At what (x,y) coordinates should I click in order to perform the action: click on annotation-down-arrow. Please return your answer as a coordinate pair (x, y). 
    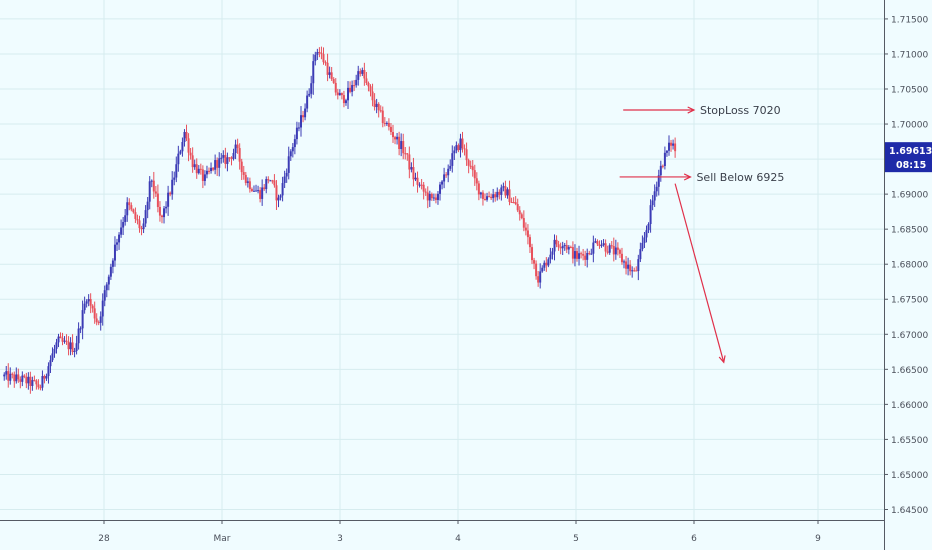
    Looking at the image, I should click on (700, 273).